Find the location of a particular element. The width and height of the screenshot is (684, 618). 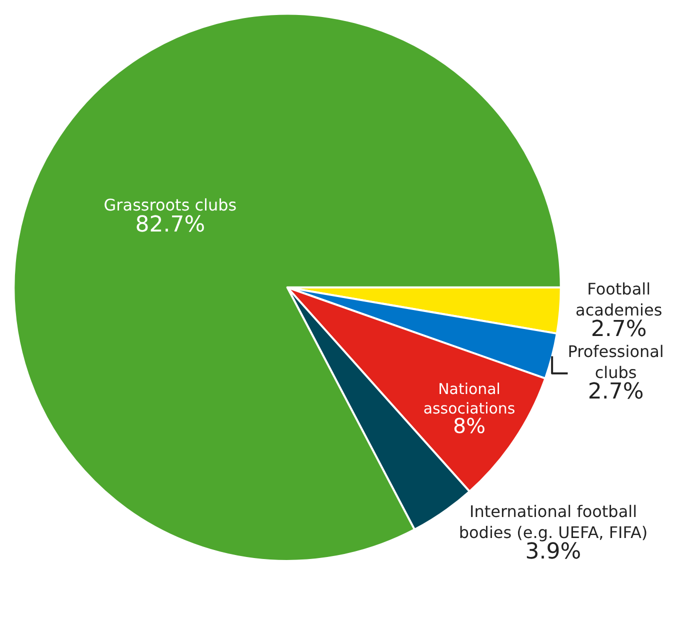

slice-label: Grassroots clubs is located at coordinates (170, 205).